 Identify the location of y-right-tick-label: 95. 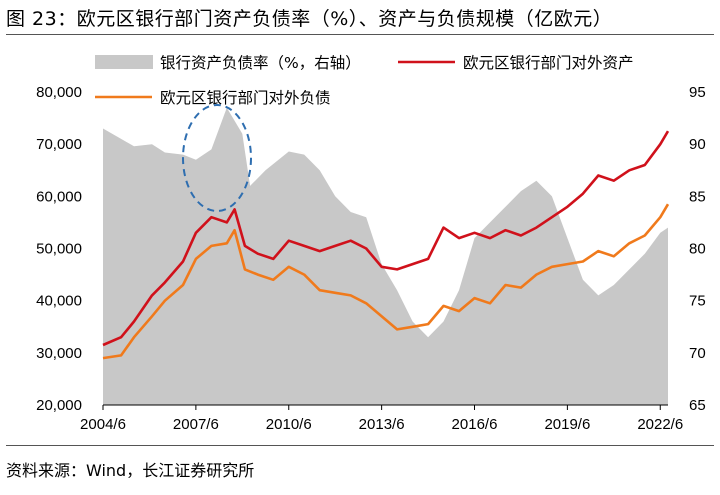
(697, 92).